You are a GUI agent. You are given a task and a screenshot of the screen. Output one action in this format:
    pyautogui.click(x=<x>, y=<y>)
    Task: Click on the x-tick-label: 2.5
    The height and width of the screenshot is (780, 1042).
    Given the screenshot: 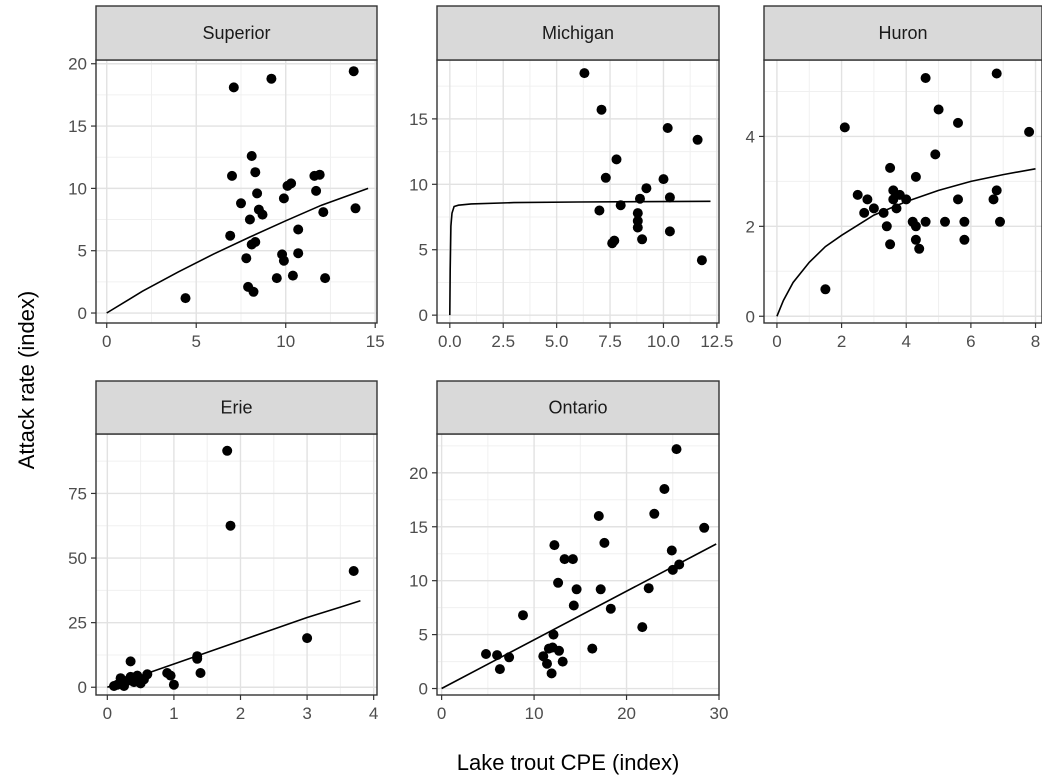 What is the action you would take?
    pyautogui.click(x=503, y=341)
    